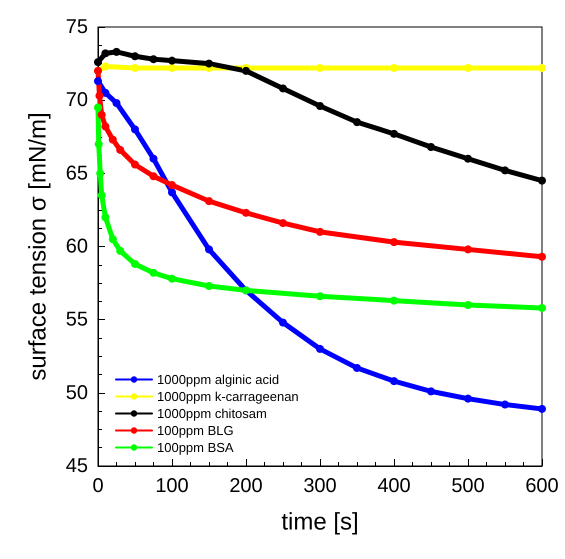  What do you see at coordinates (218, 379) in the screenshot?
I see `legend-label: 1000ppm alginic acid` at bounding box center [218, 379].